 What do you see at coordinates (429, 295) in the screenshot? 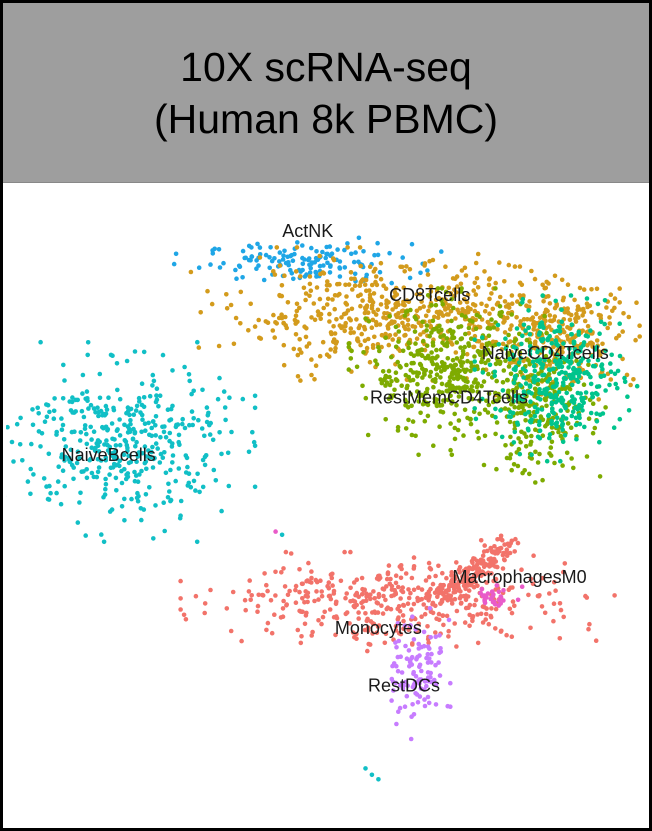
I see `cluster-label: CD8Tcells` at bounding box center [429, 295].